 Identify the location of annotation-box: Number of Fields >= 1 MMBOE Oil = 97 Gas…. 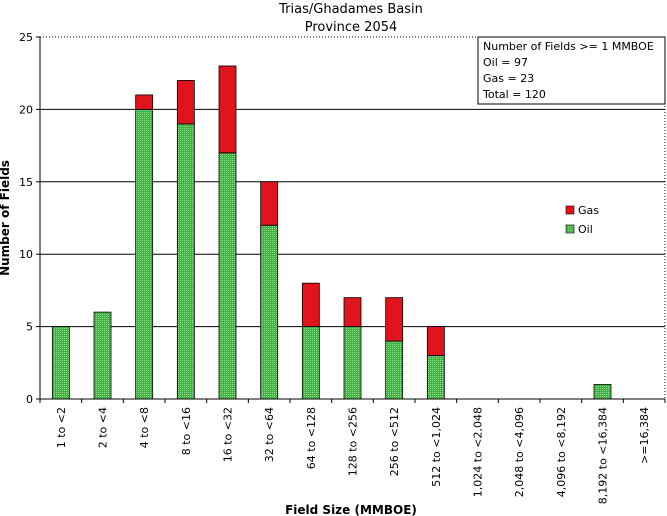
(571, 70).